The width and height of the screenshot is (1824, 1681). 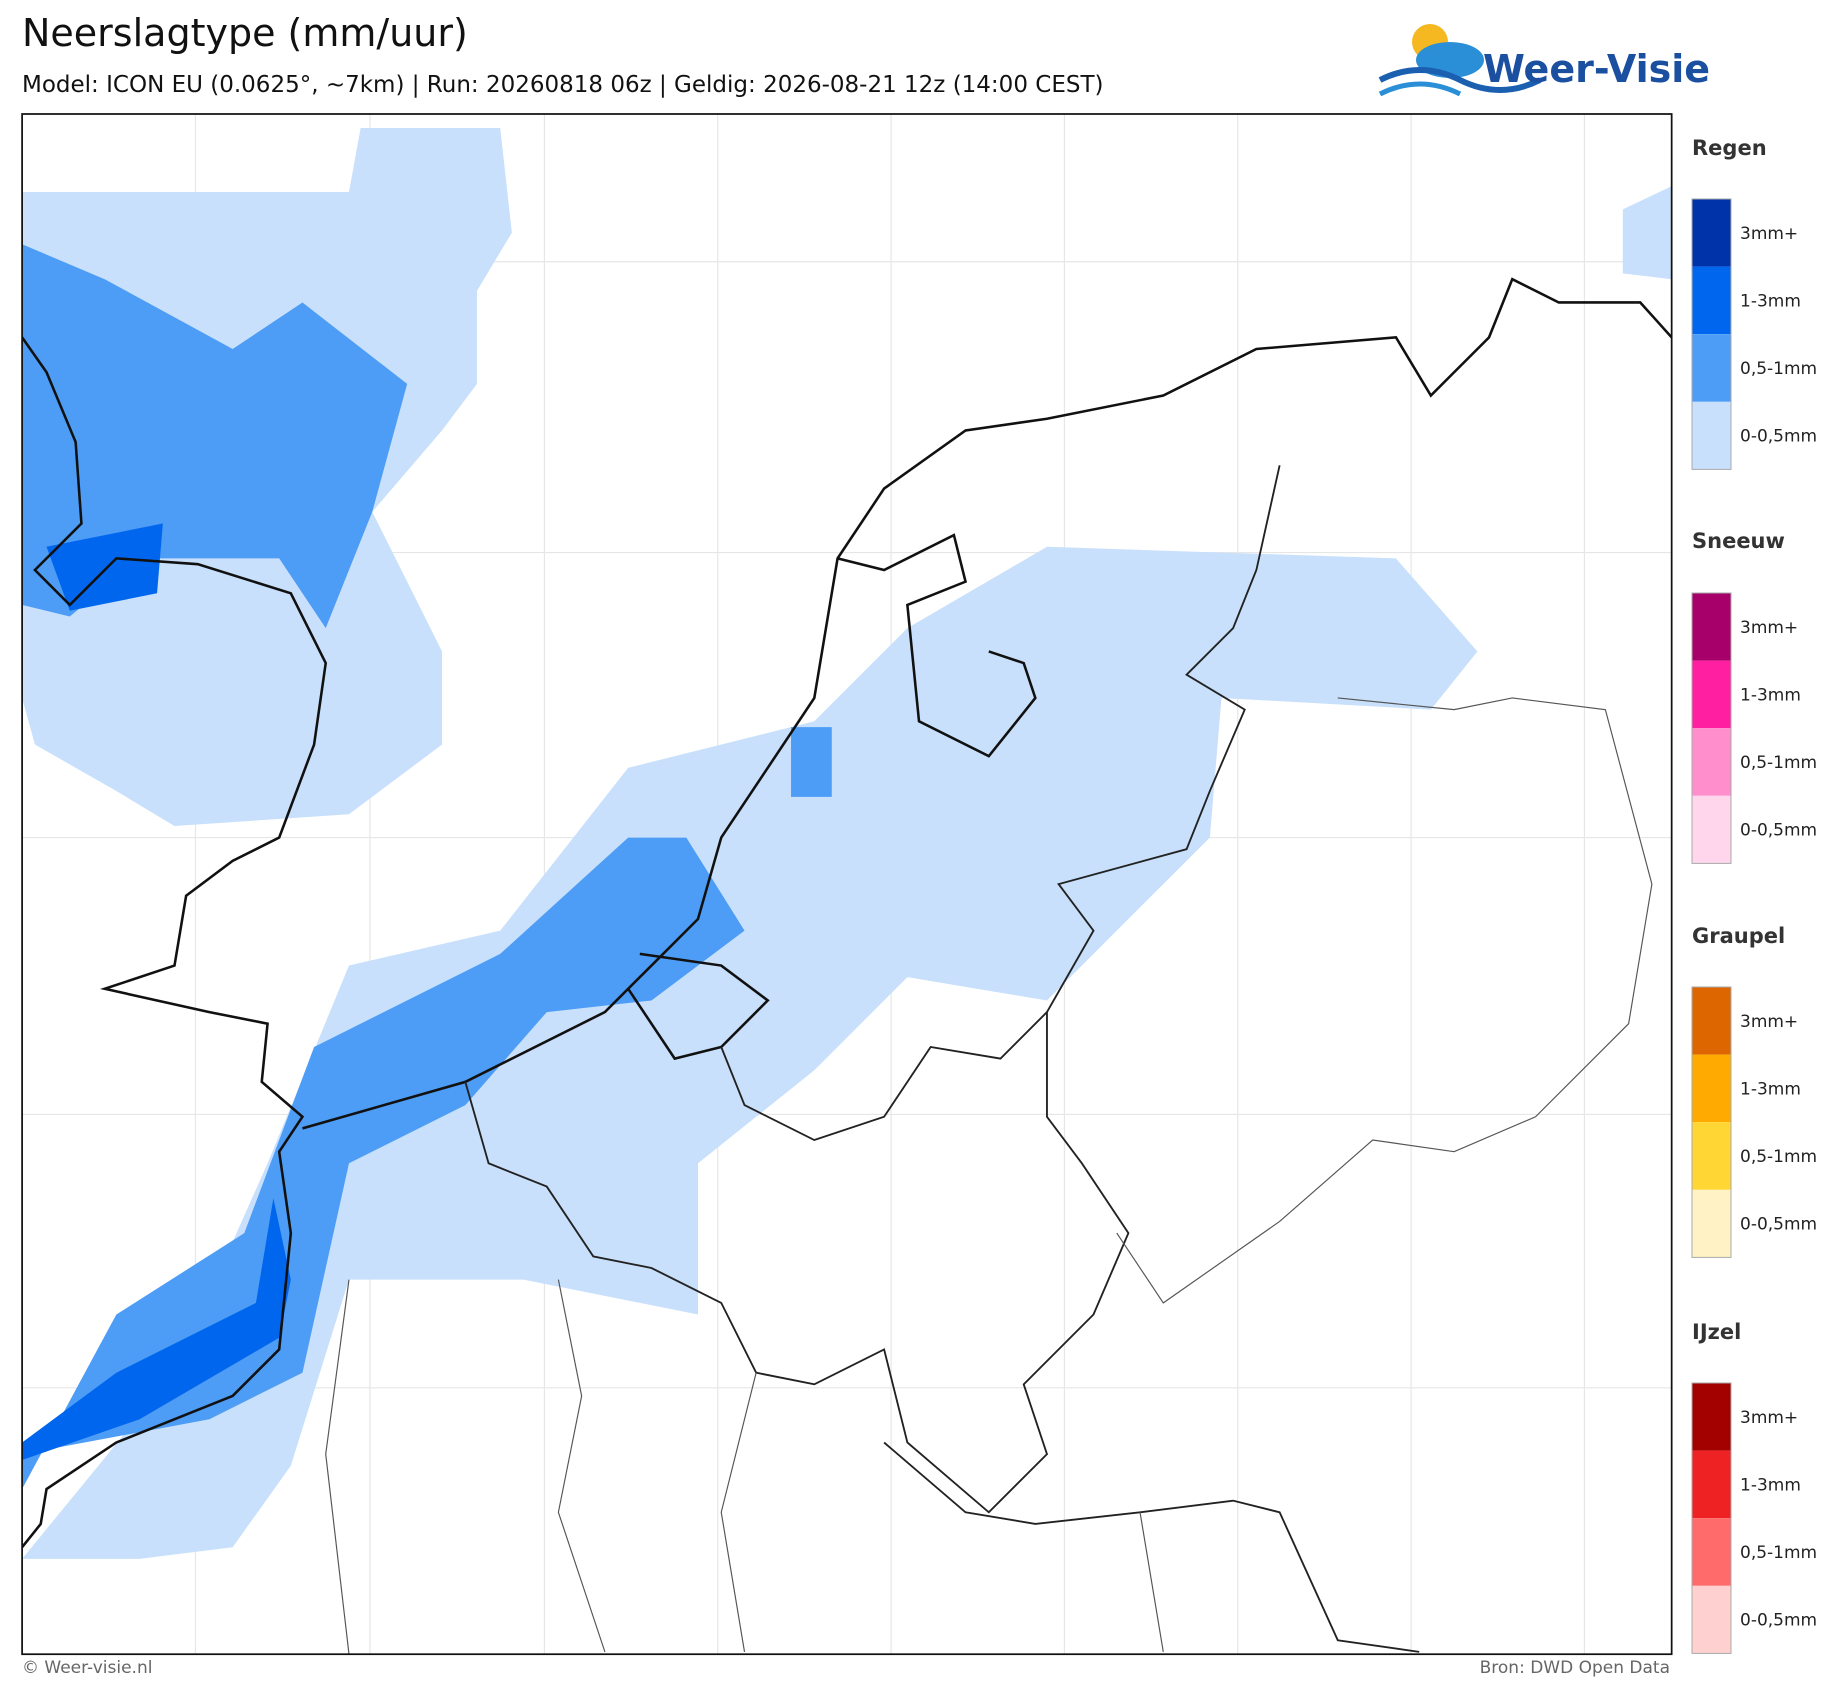 What do you see at coordinates (1729, 148) in the screenshot?
I see `legend-title: Regen` at bounding box center [1729, 148].